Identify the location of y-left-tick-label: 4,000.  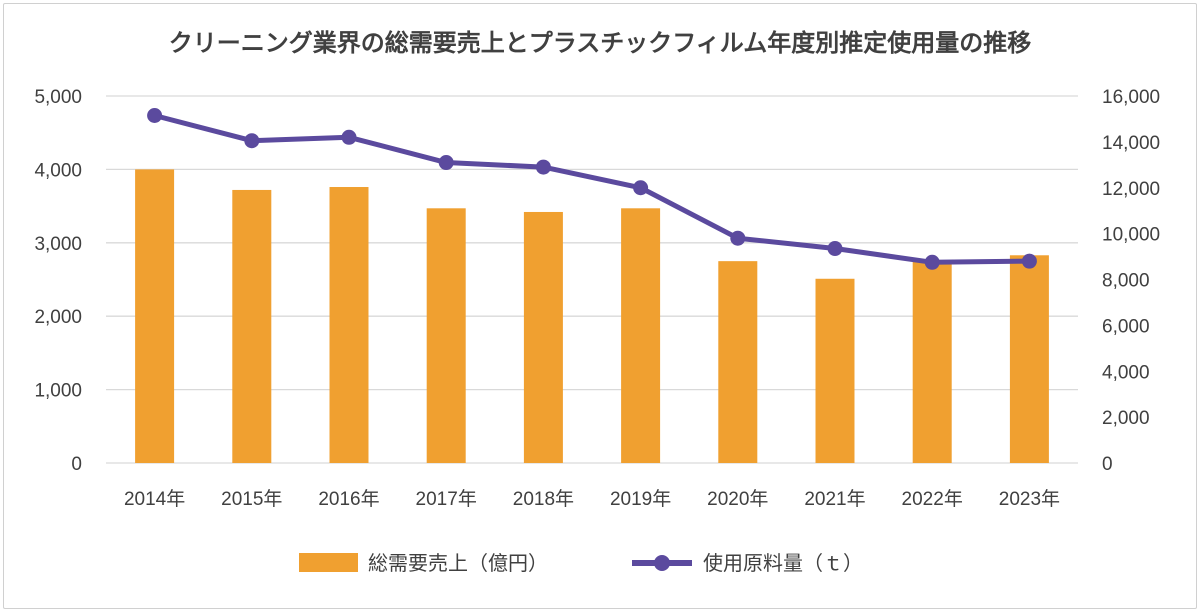
(58, 170).